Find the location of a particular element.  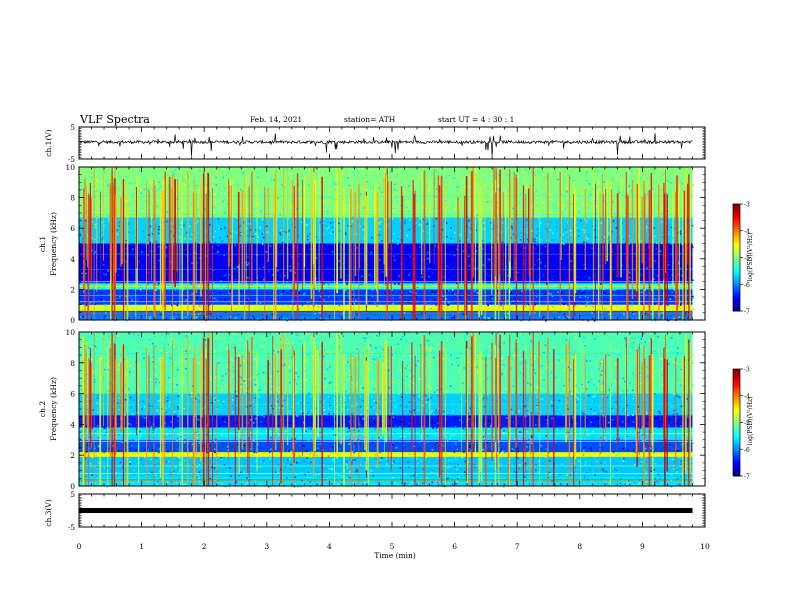

ch1-waveform-trace is located at coordinates (385, 145).